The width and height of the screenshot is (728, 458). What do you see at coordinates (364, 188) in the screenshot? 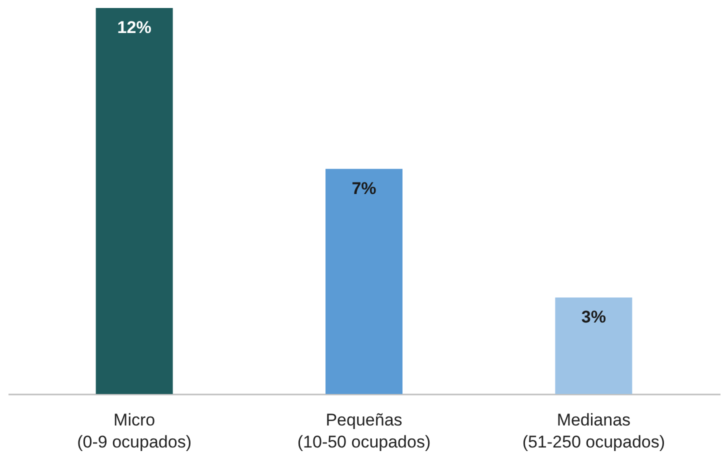
I see `data-label: 7%` at bounding box center [364, 188].